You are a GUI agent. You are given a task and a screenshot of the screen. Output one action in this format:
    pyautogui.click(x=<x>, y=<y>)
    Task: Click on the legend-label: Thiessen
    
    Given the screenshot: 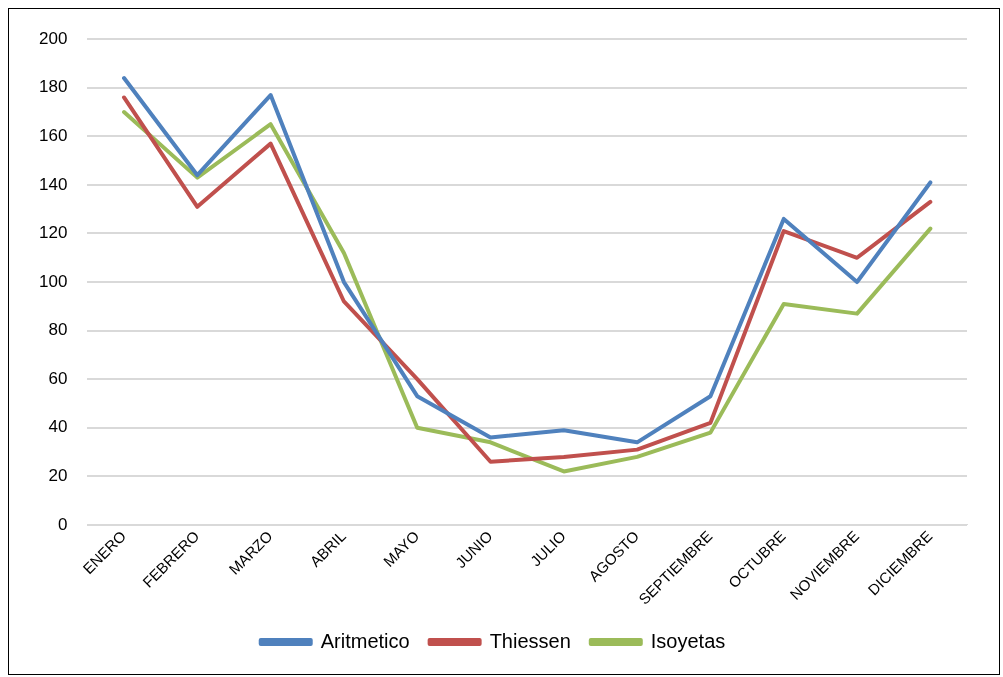 What is the action you would take?
    pyautogui.click(x=530, y=640)
    